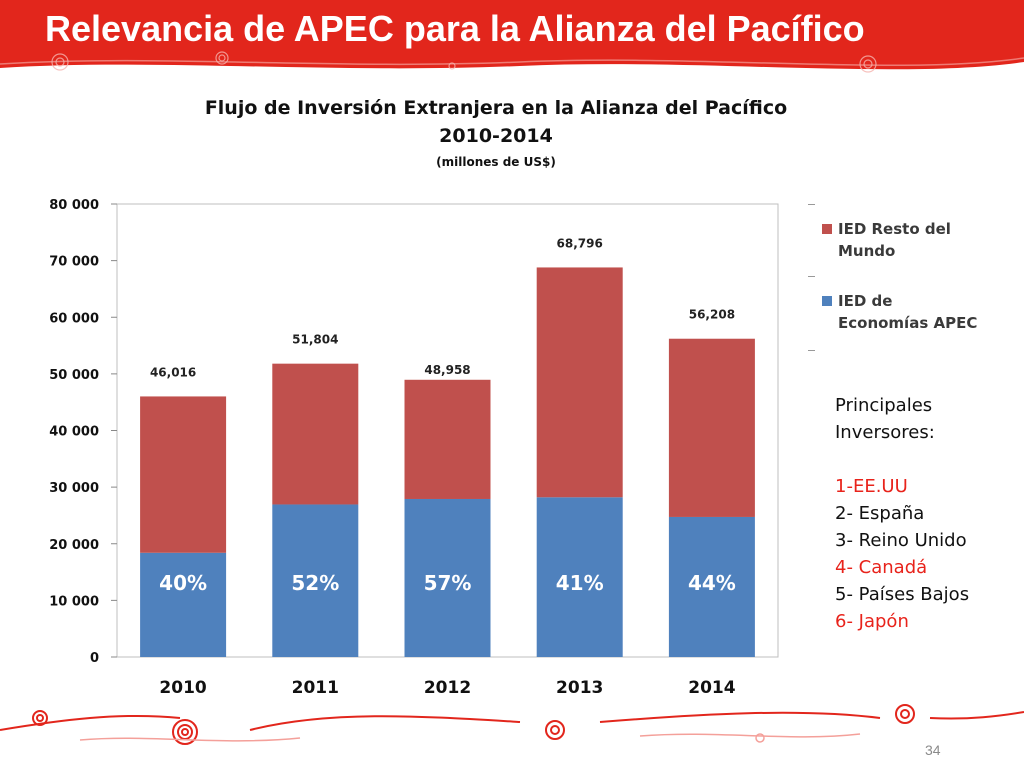 The height and width of the screenshot is (768, 1024). I want to click on bar-percent-label: 40%, so click(183, 583).